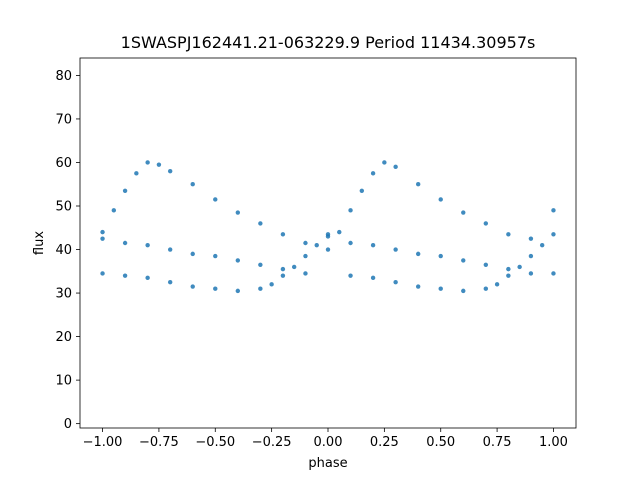  I want to click on y-tick-label: 50, so click(63, 207).